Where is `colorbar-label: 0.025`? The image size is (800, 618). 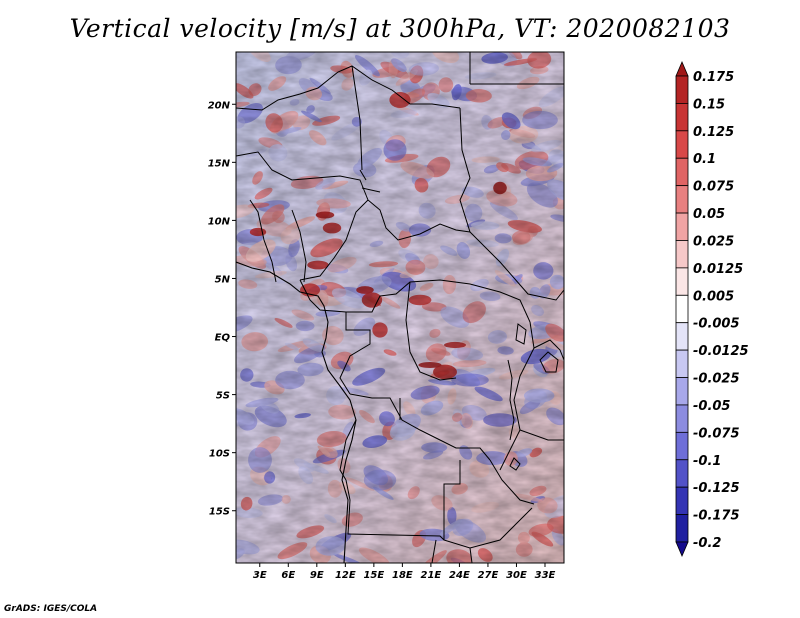 colorbar-label: 0.025 is located at coordinates (713, 241).